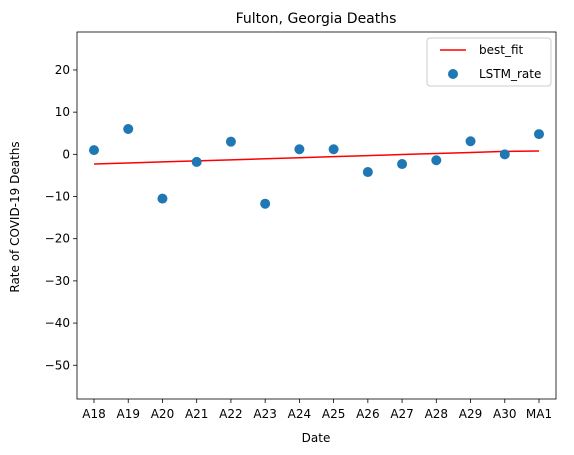  Describe the element at coordinates (62, 70) in the screenshot. I see `y-tick-label: 20` at that location.